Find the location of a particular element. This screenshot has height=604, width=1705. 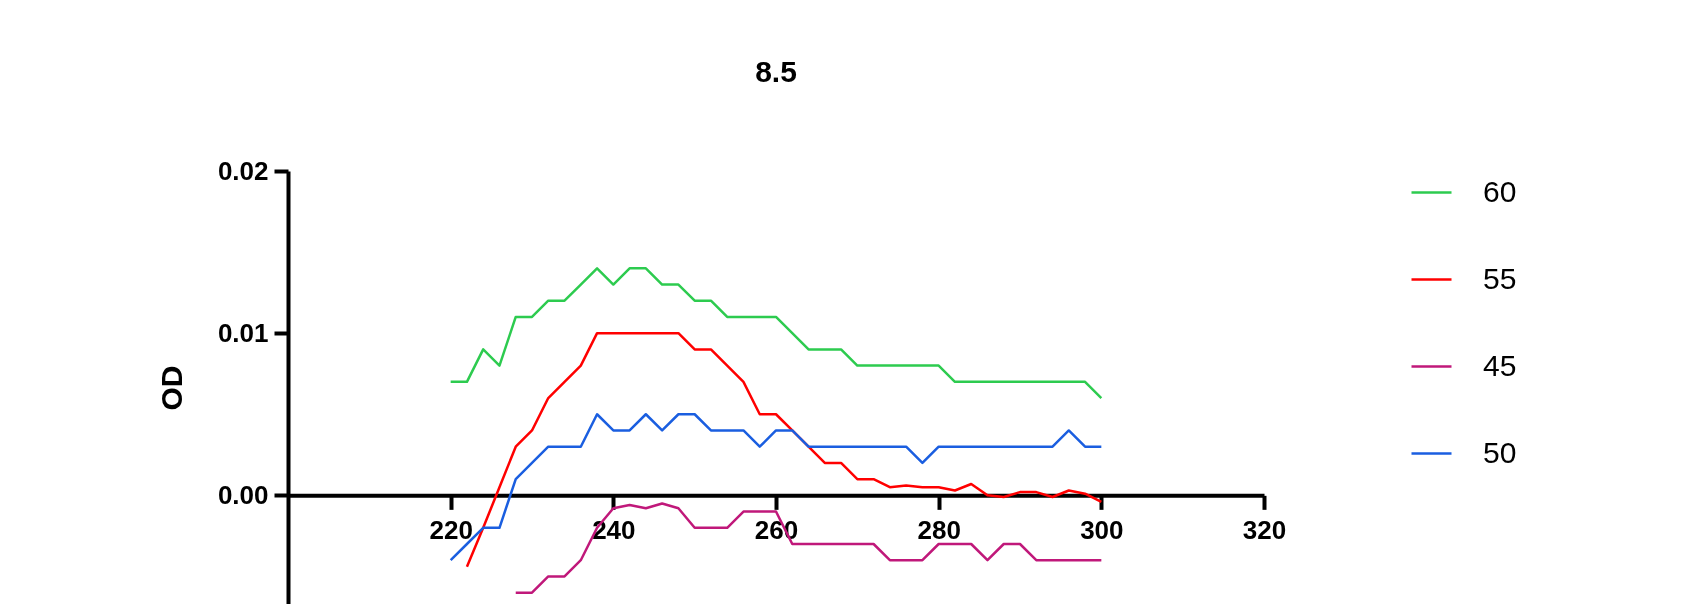

y-tick-label: 0.02 is located at coordinates (243, 170).